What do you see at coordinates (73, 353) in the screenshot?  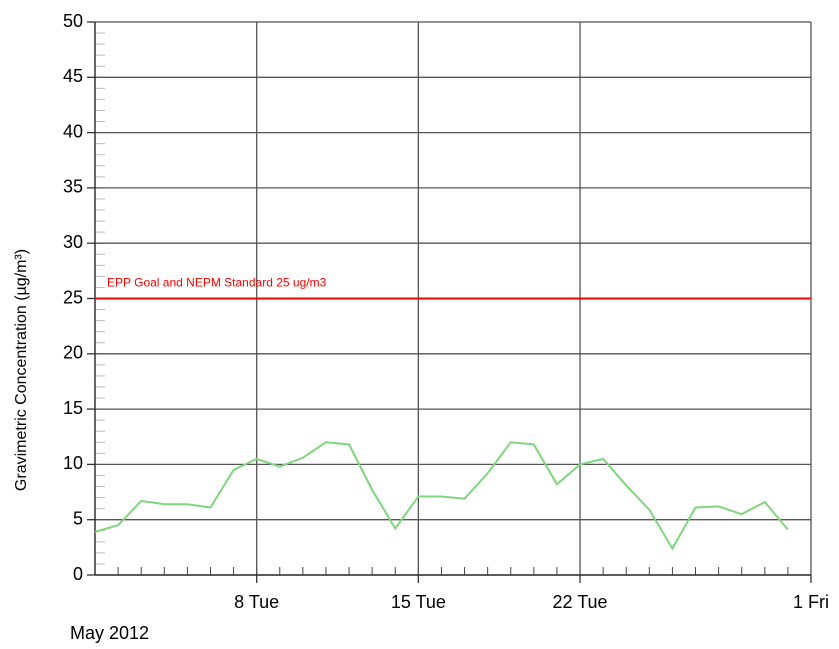 I see `y-tick-label: 20` at bounding box center [73, 353].